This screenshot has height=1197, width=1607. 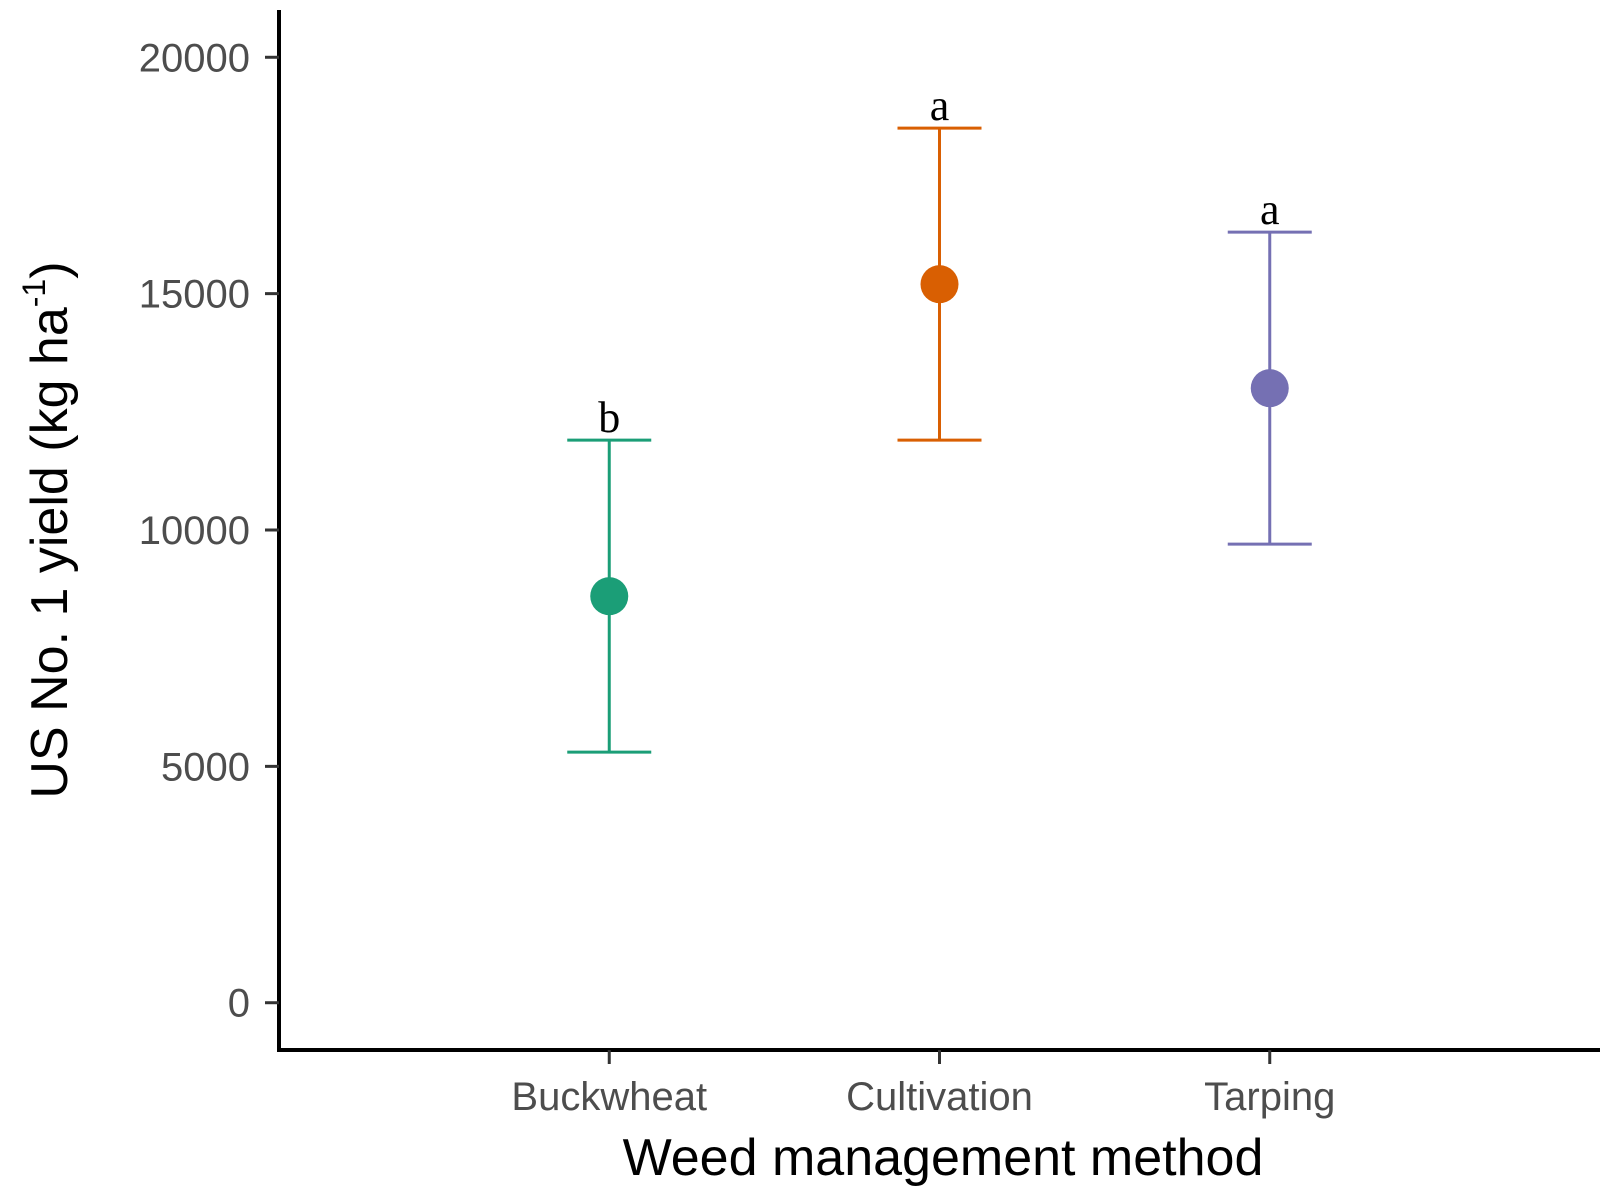 What do you see at coordinates (939, 1097) in the screenshot?
I see `x-tick-label: Cultivation` at bounding box center [939, 1097].